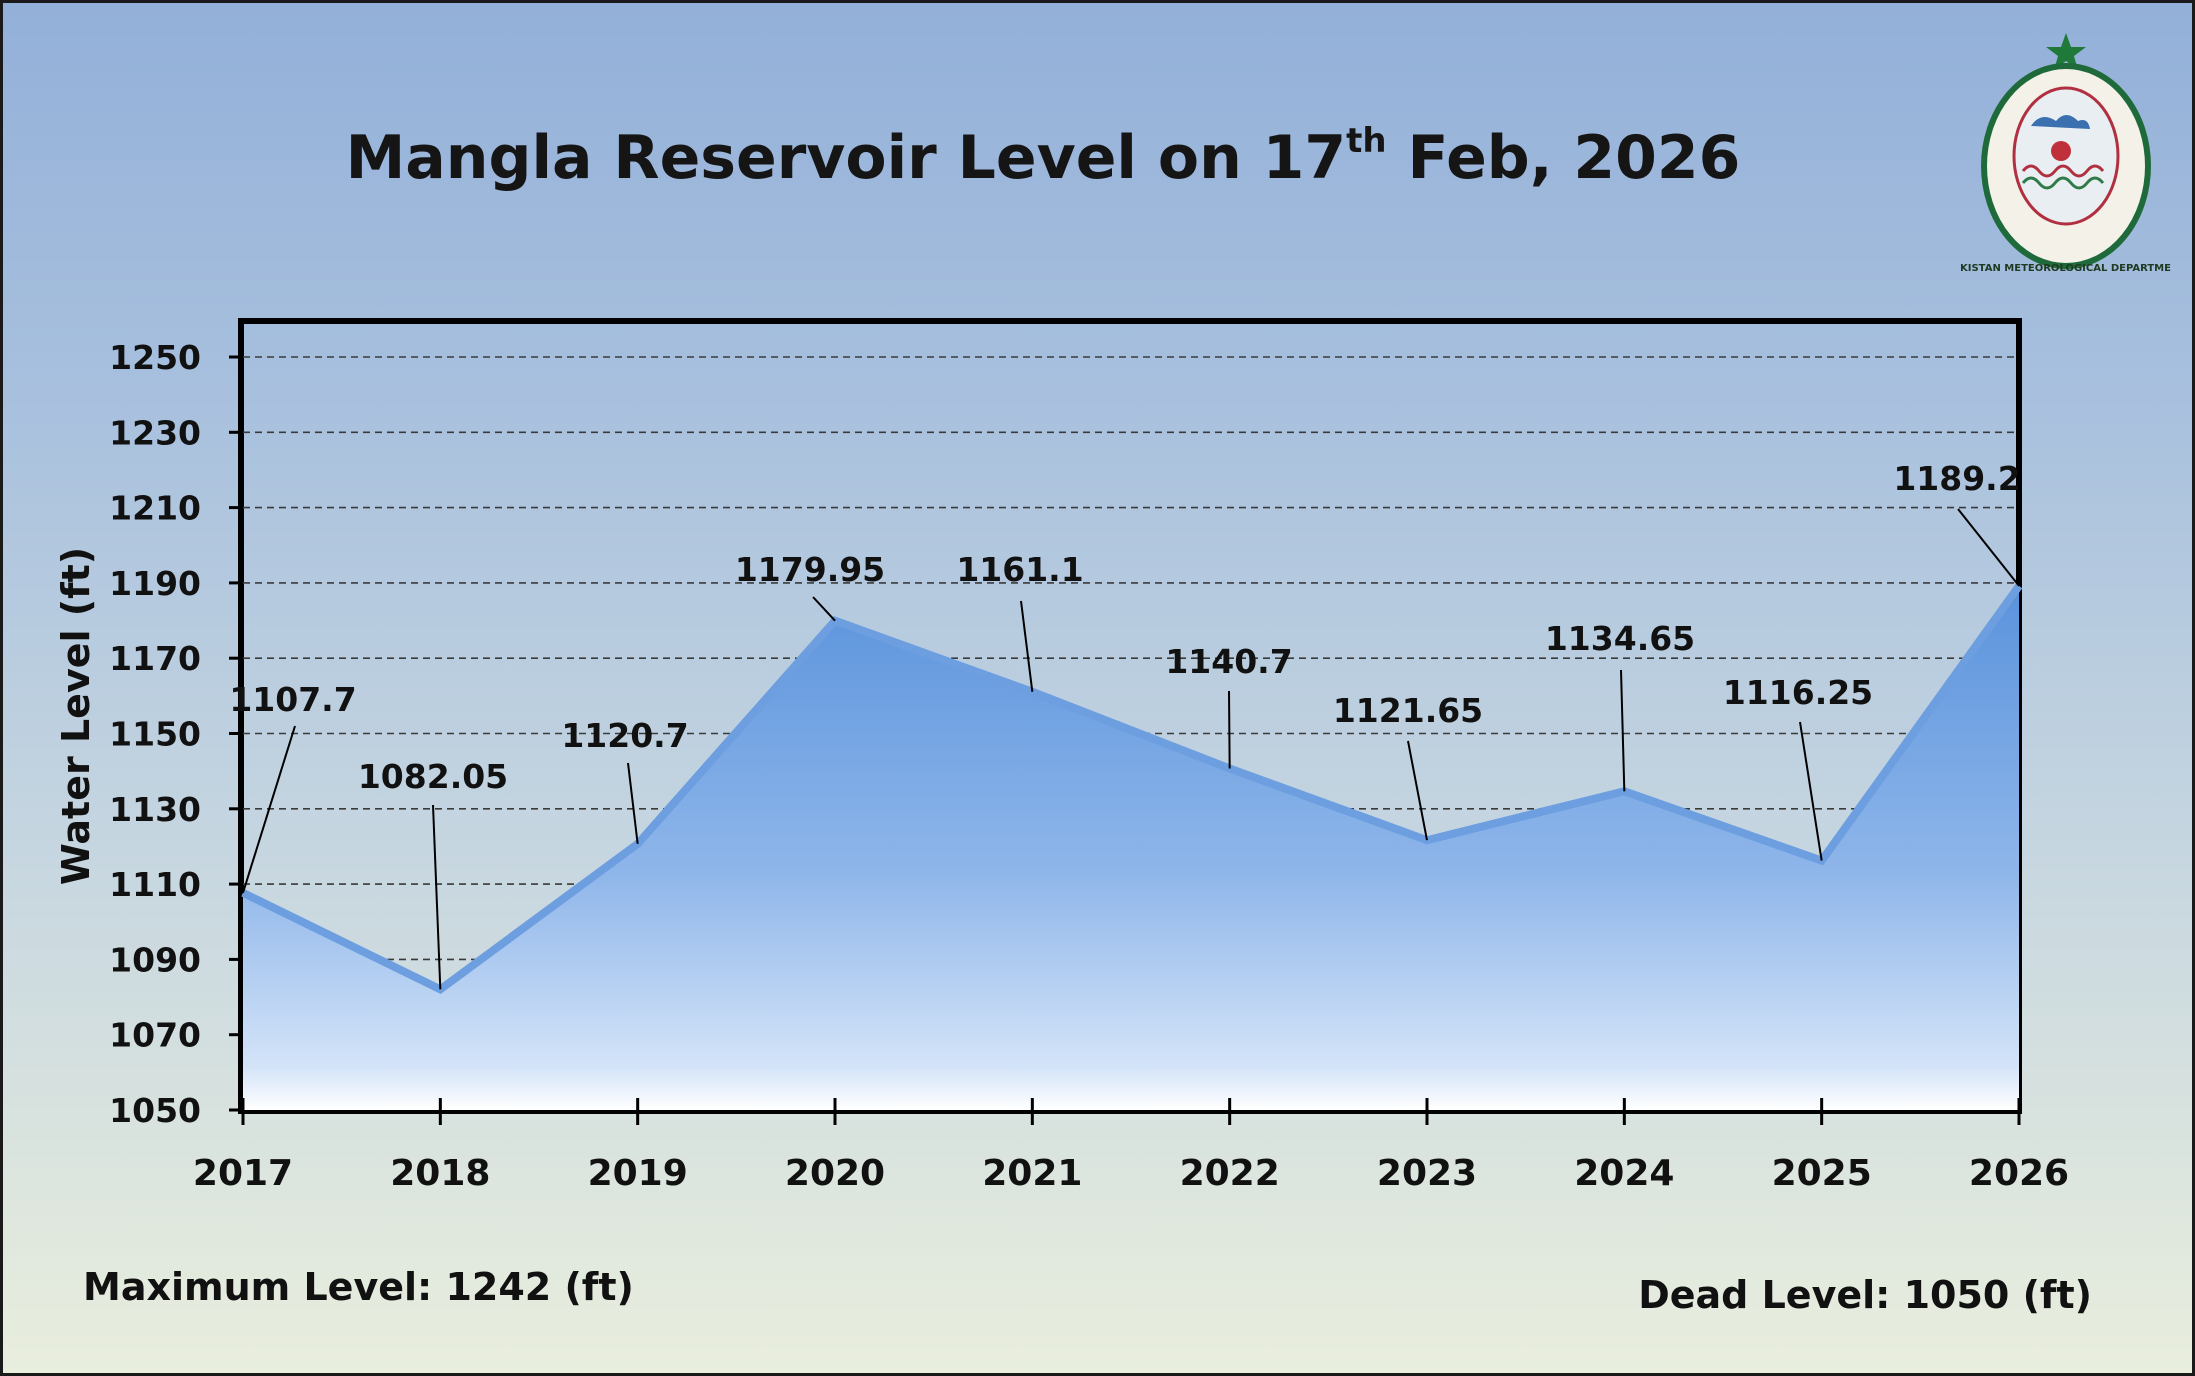 This screenshot has width=2195, height=1376. What do you see at coordinates (1956, 478) in the screenshot?
I see `data-label: 1189.2` at bounding box center [1956, 478].